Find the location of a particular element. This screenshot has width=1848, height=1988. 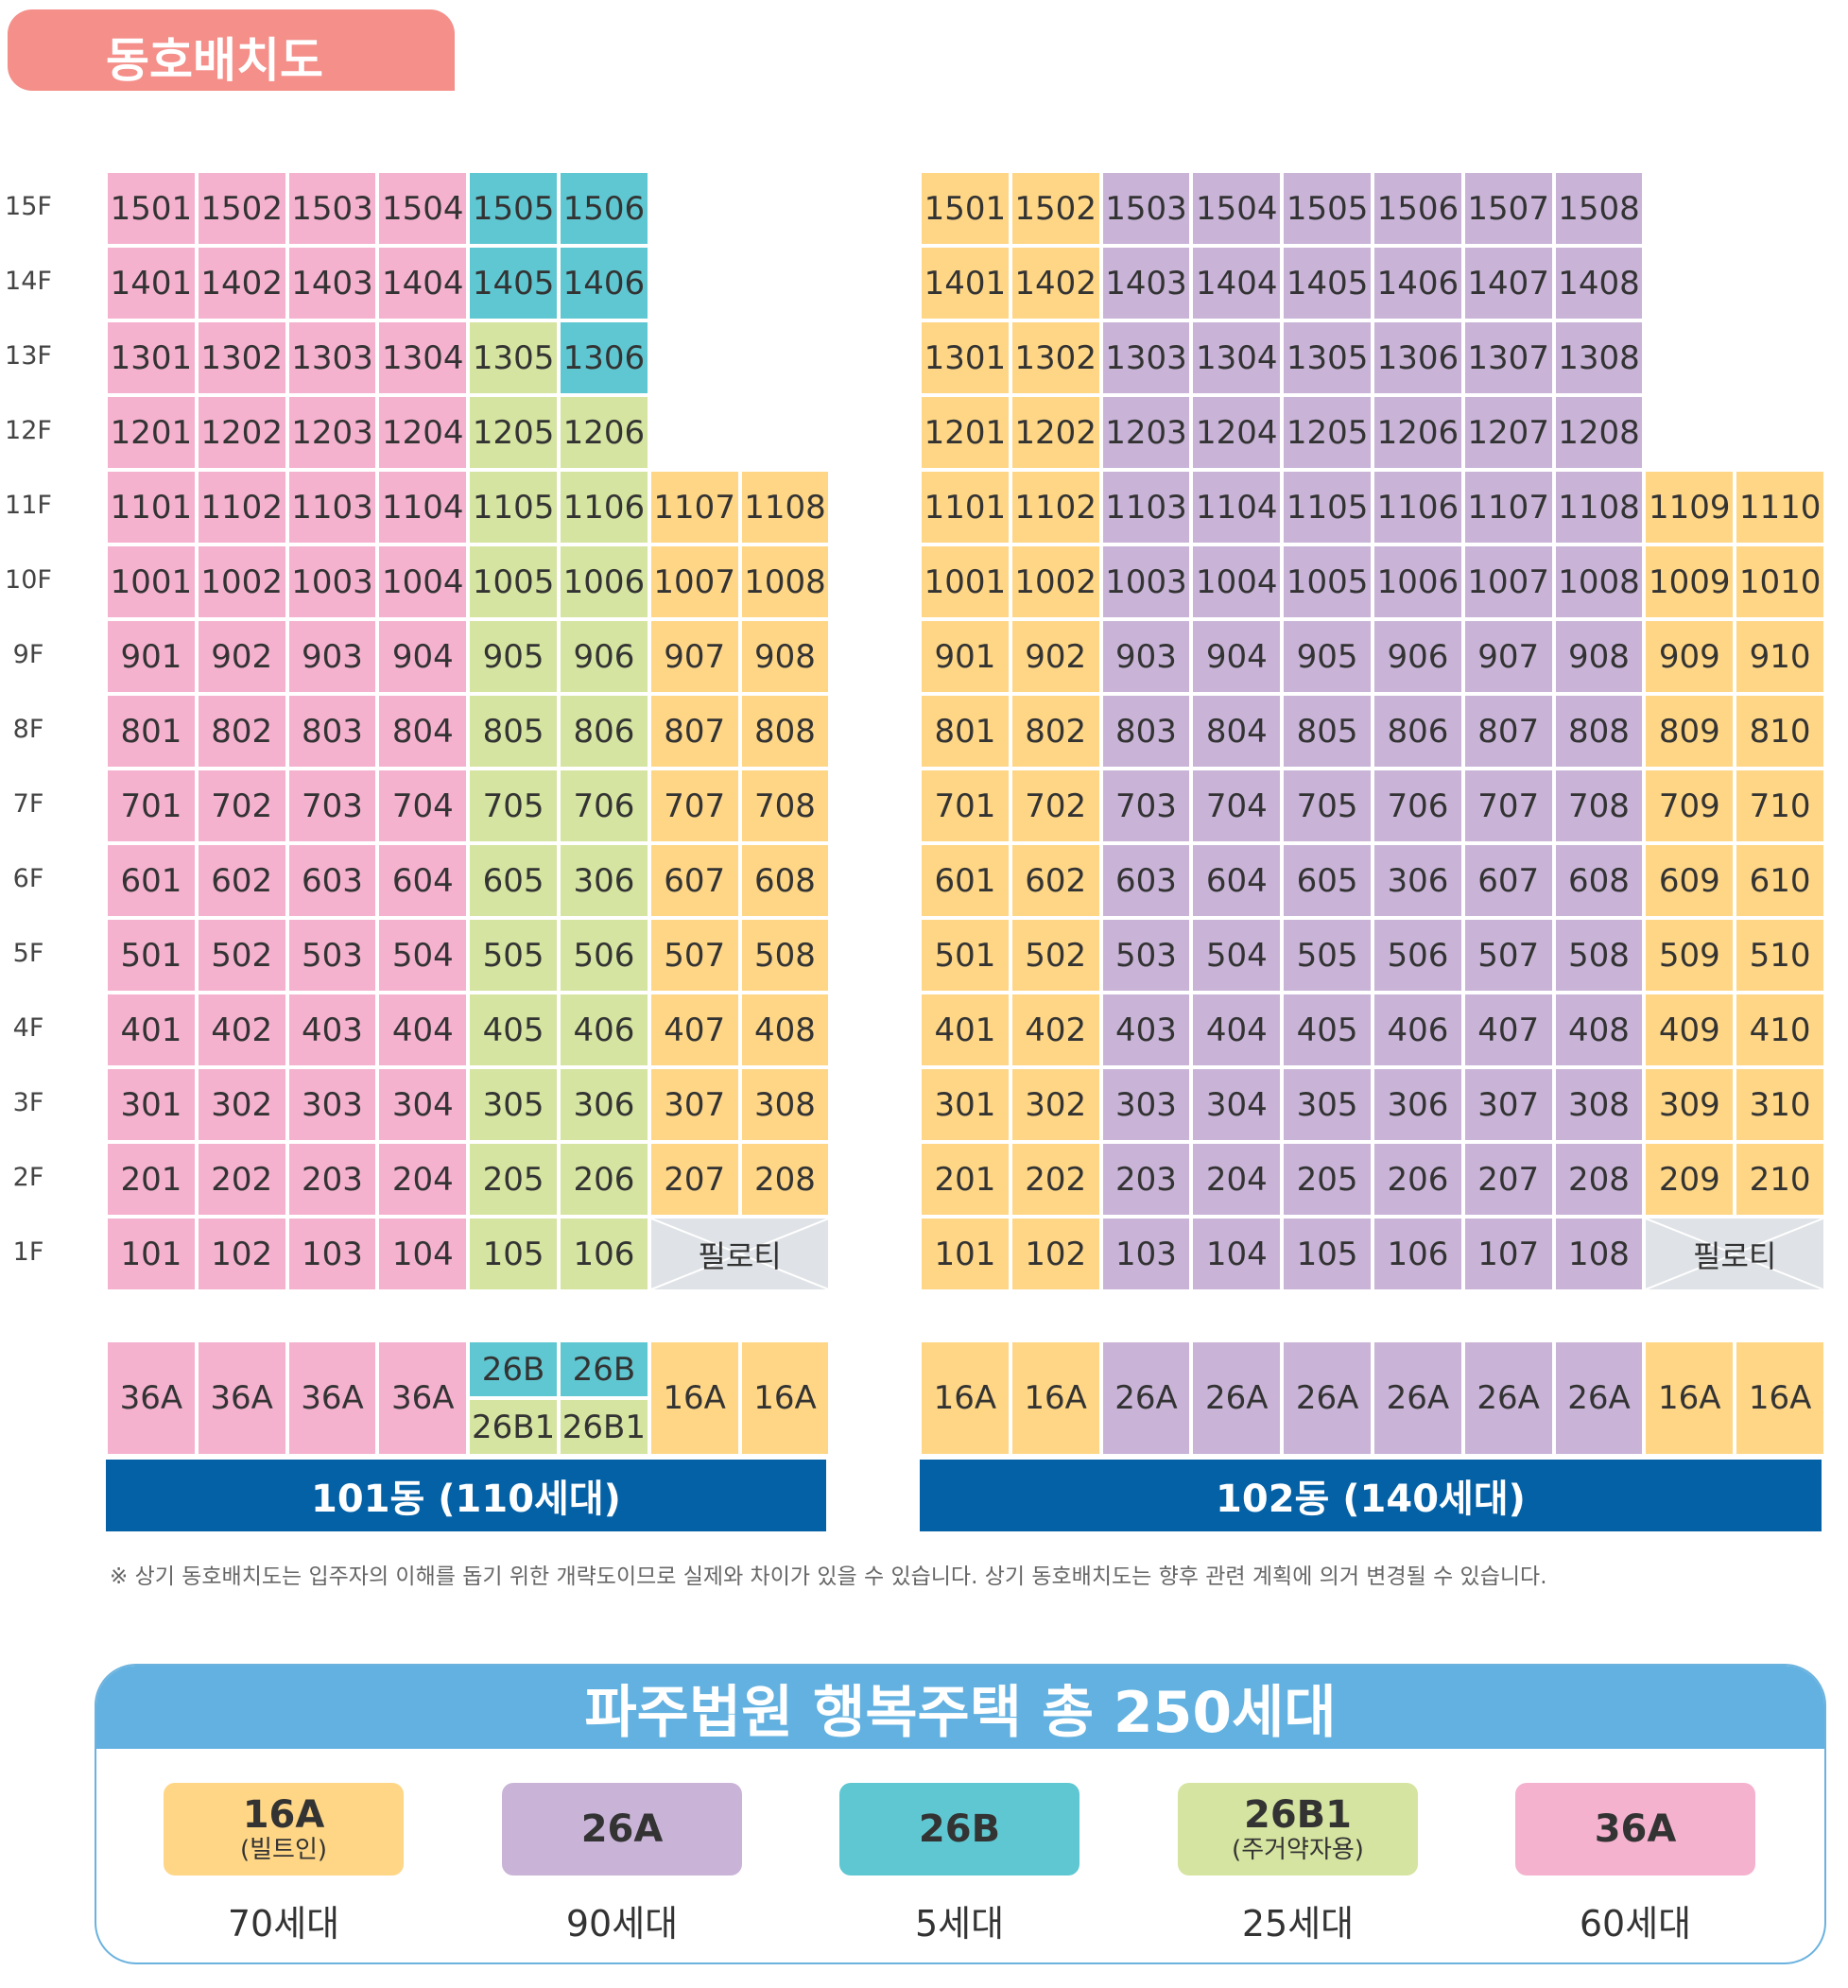

unit-cell: 1104 is located at coordinates (1237, 507).